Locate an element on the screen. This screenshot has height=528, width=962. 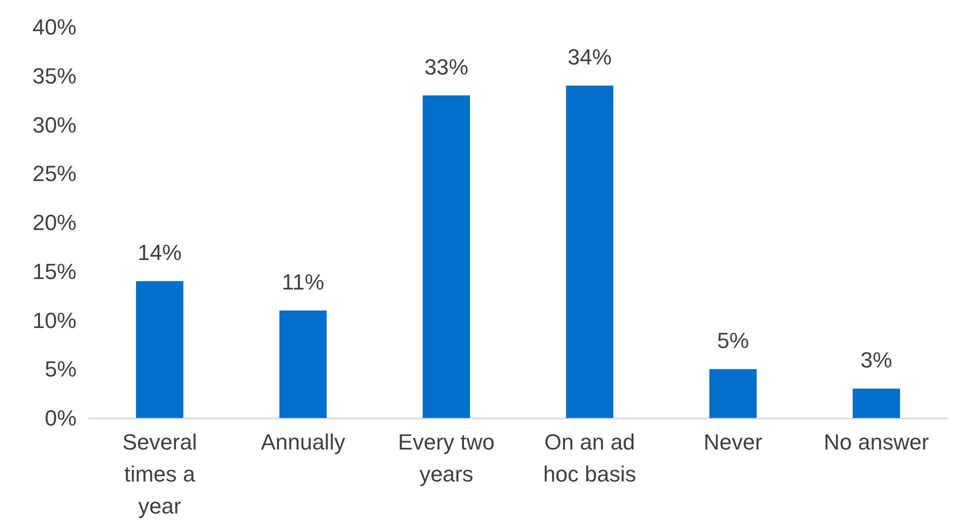
y-tick-label: 0% is located at coordinates (60, 418).